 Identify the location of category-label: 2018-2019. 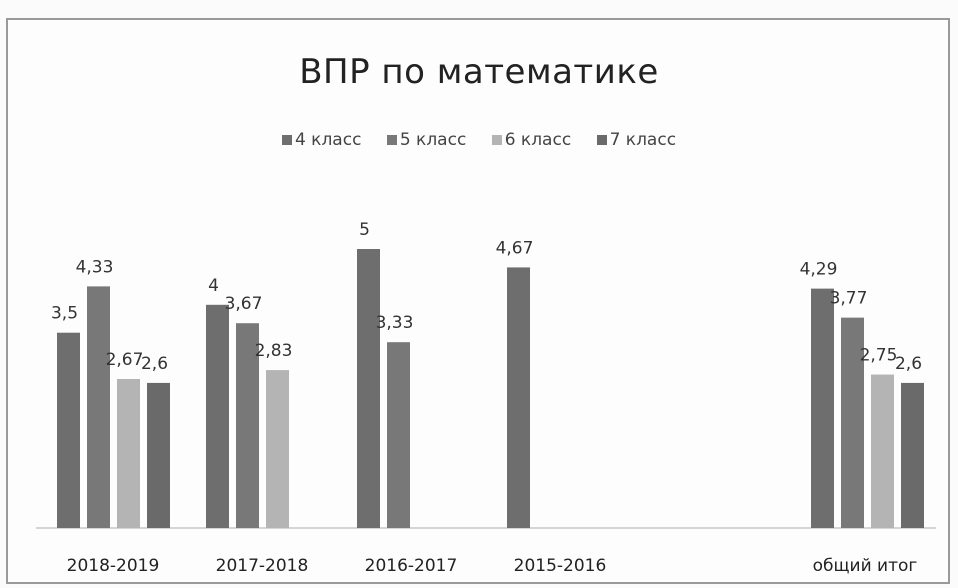
(113, 566).